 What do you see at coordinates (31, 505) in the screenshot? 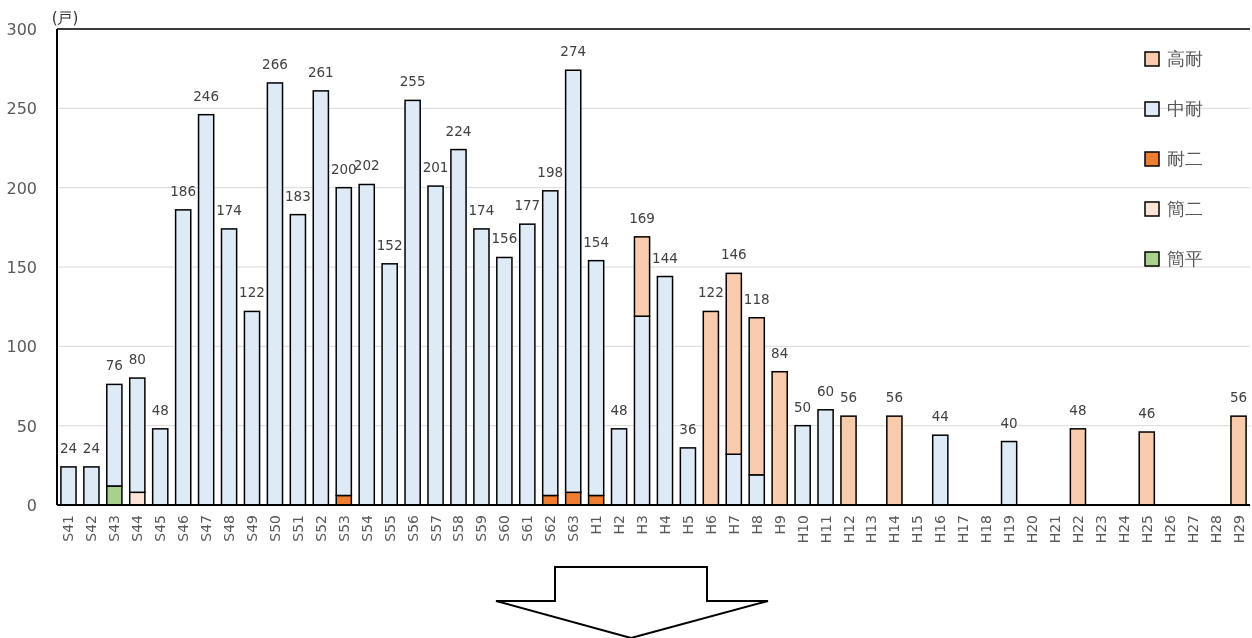
I see `y-tick-label: 0` at bounding box center [31, 505].